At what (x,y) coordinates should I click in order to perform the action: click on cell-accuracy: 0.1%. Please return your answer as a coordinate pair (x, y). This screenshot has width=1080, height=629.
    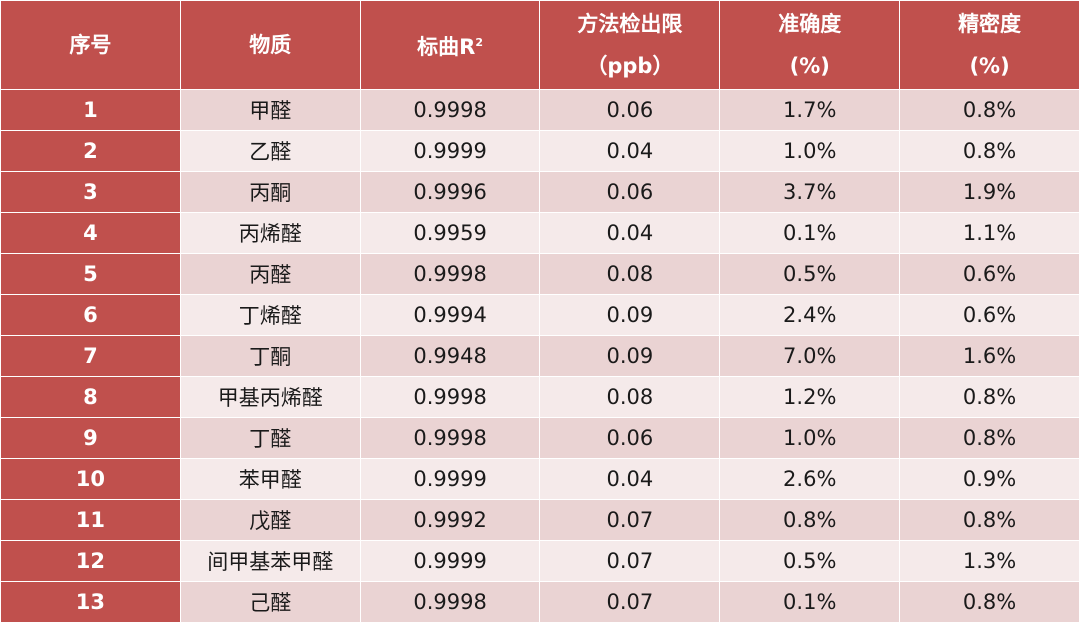
    Looking at the image, I should click on (810, 233).